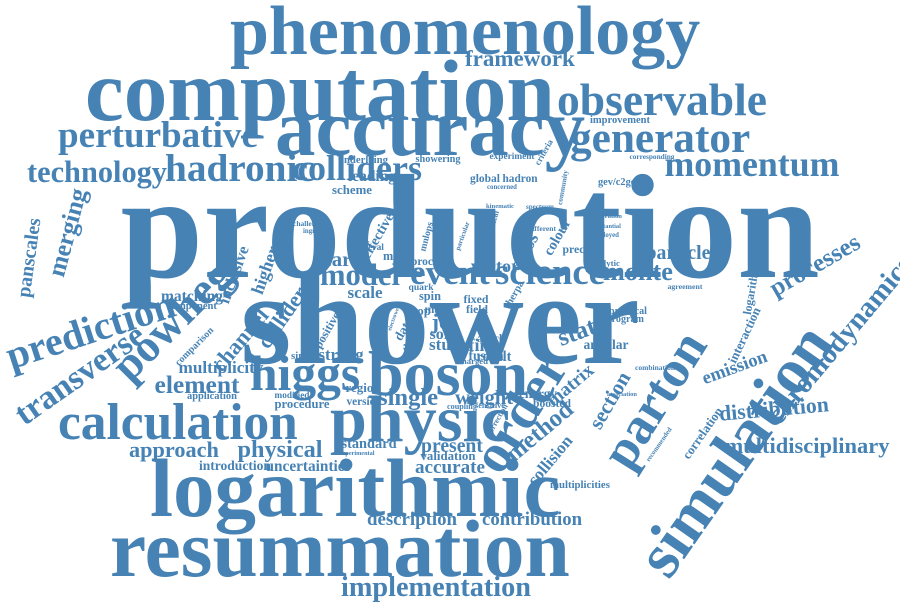 This screenshot has height=603, width=900. Describe the element at coordinates (345, 259) in the screenshot. I see `word-carlo: carlo` at that location.